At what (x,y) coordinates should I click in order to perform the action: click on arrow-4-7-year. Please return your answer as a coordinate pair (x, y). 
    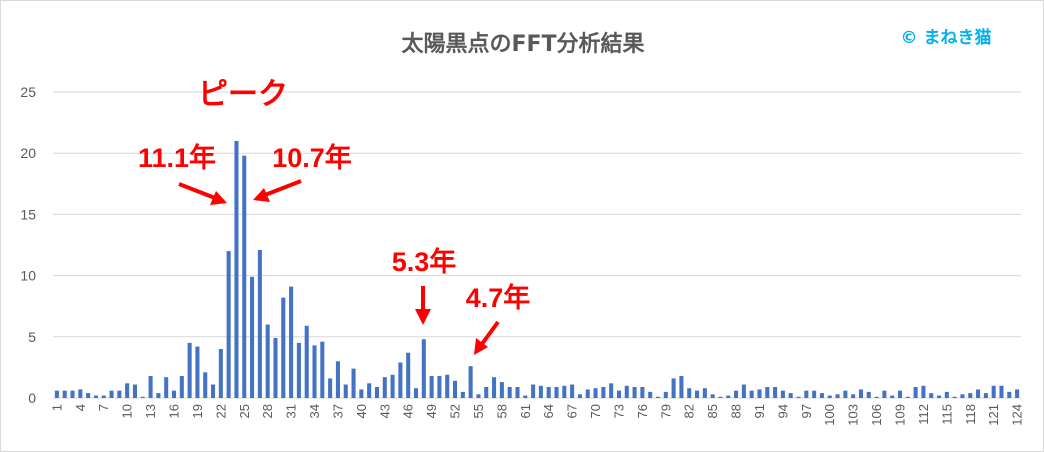
    Looking at the image, I should click on (487, 337).